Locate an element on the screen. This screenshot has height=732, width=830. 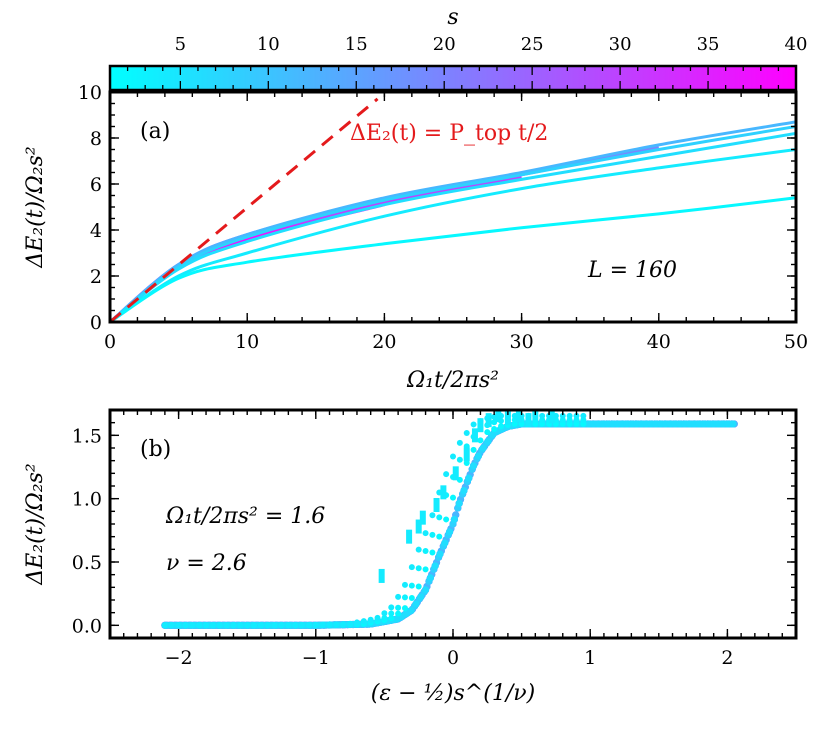
panel-a-xlabel: Ω₁t/2πs² is located at coordinates (452, 380).